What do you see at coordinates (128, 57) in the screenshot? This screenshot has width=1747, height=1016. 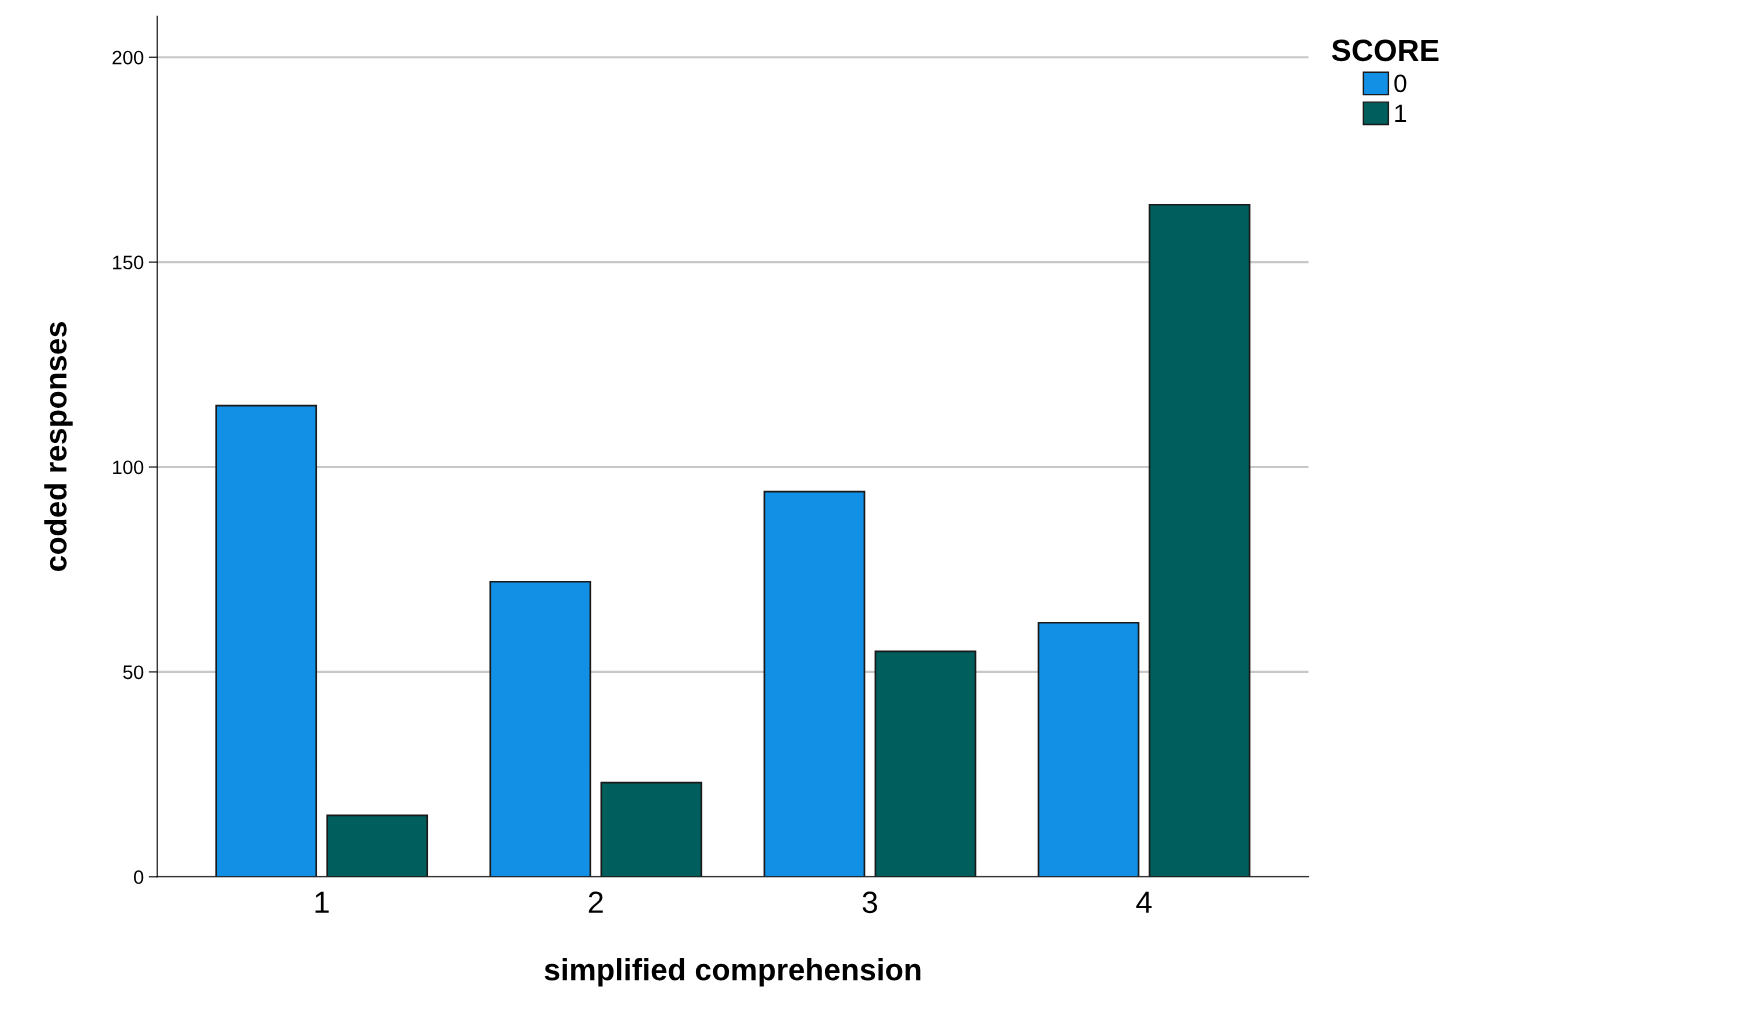 I see `y-tick-label: 200` at bounding box center [128, 57].